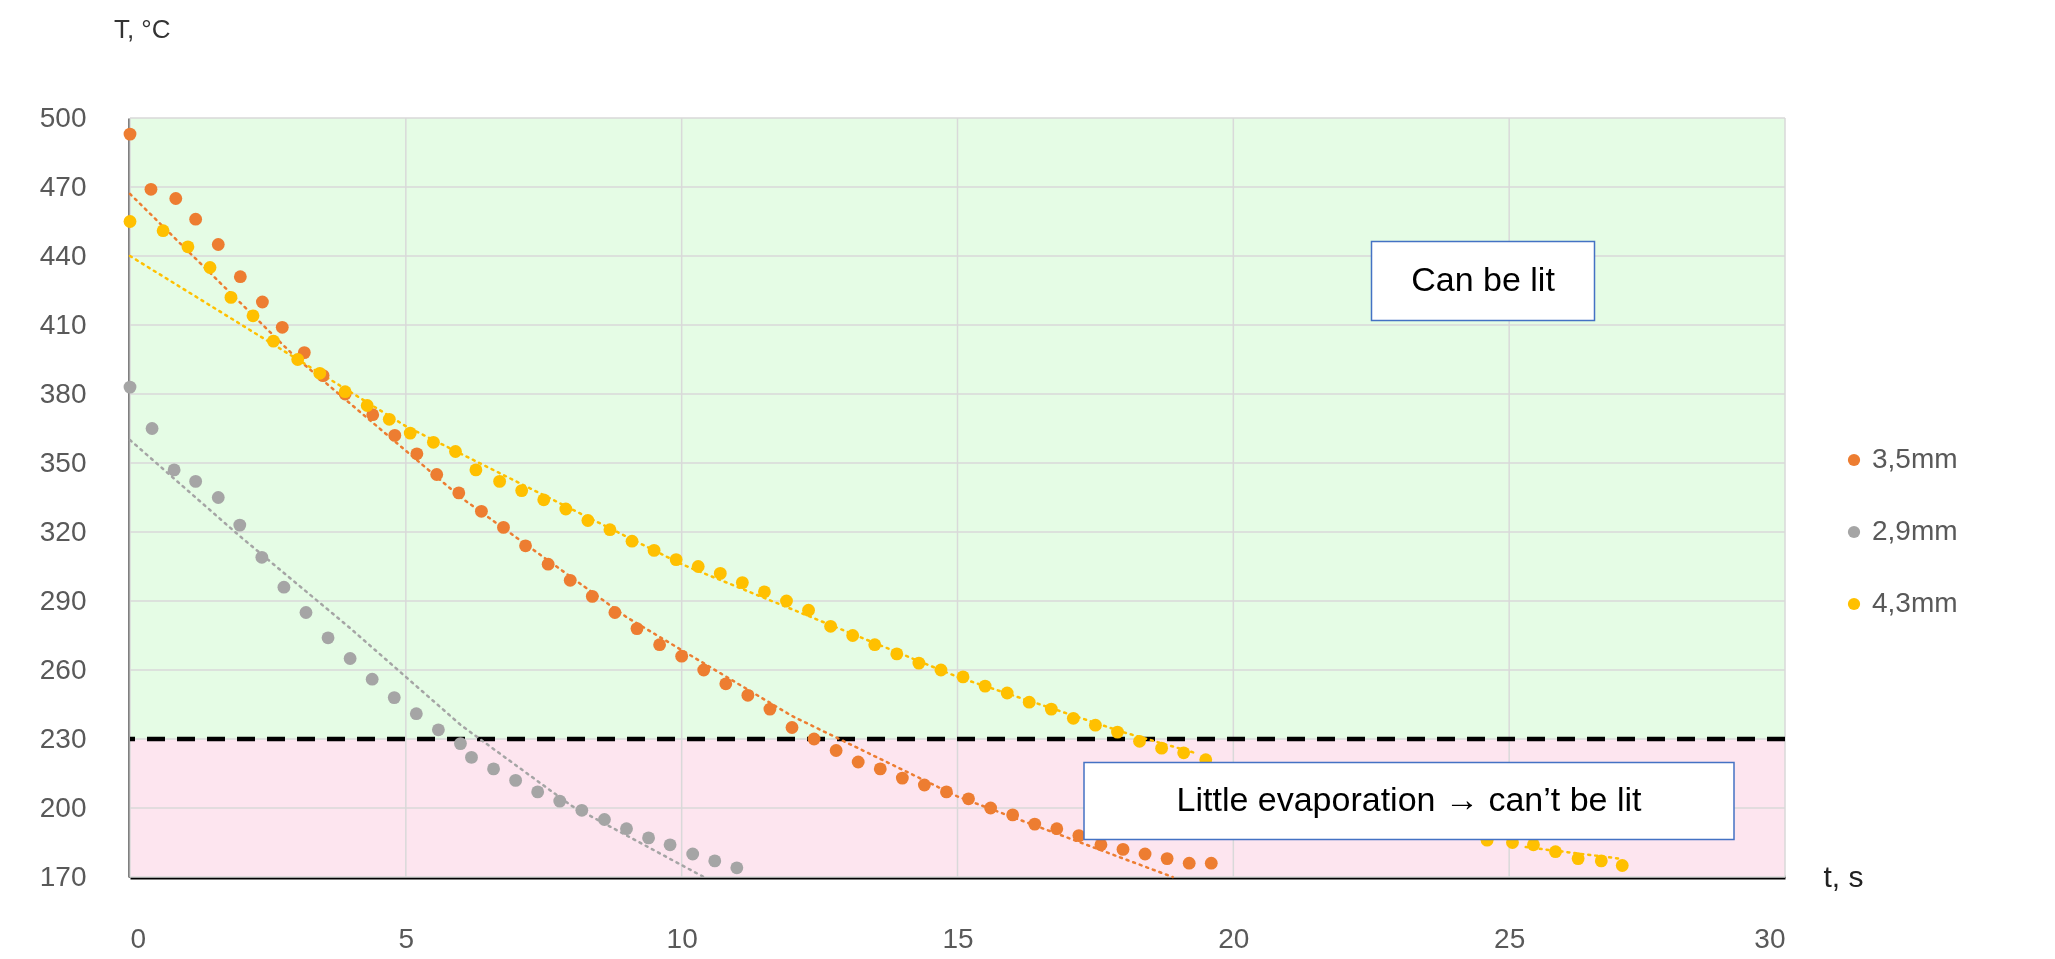 This screenshot has height=959, width=2055. What do you see at coordinates (63, 738) in the screenshot?
I see `y-tick-label: 230` at bounding box center [63, 738].